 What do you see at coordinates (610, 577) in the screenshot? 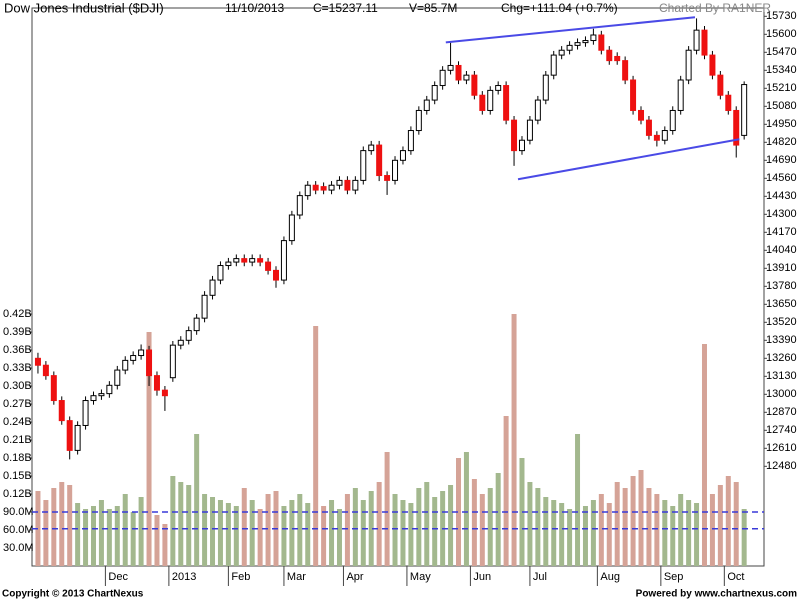
I see `x-tick-label: Aug` at bounding box center [610, 577].